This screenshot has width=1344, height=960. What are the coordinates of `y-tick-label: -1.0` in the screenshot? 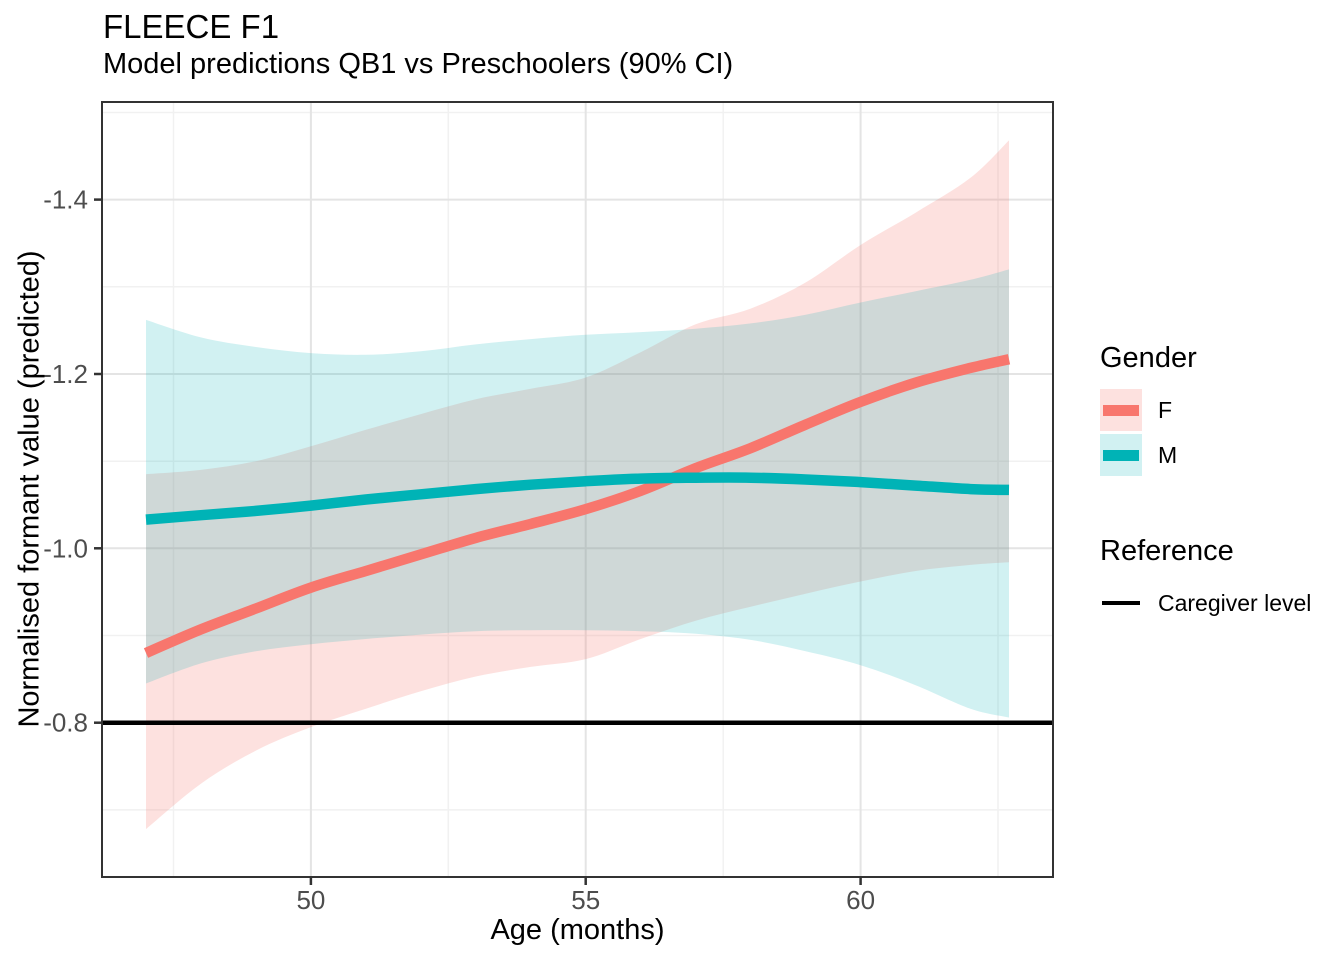 It's located at (65, 548).